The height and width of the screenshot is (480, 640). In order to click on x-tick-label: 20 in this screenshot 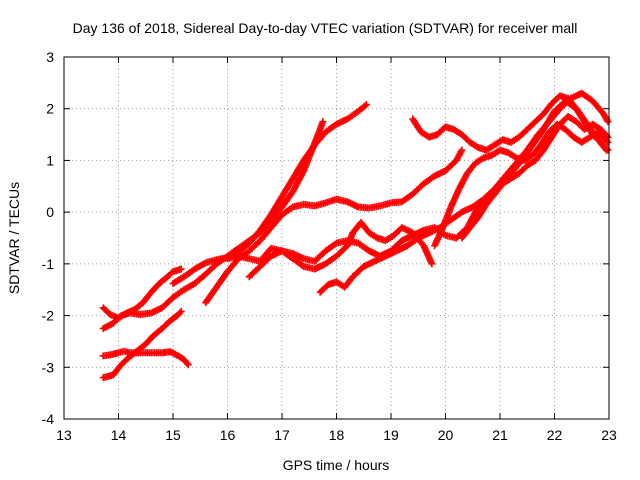, I will do `click(446, 435)`.